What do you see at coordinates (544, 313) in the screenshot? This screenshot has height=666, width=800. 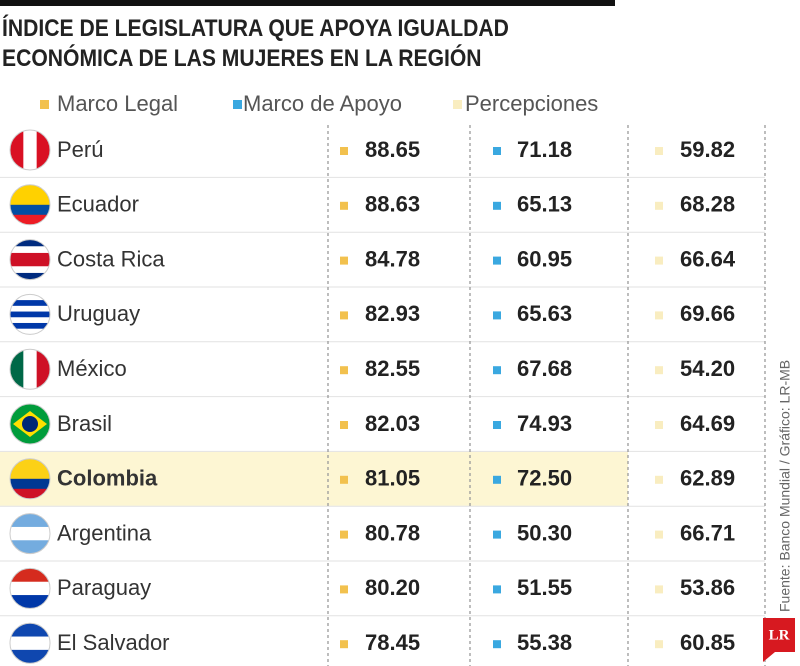 I see `value: 65.63` at bounding box center [544, 313].